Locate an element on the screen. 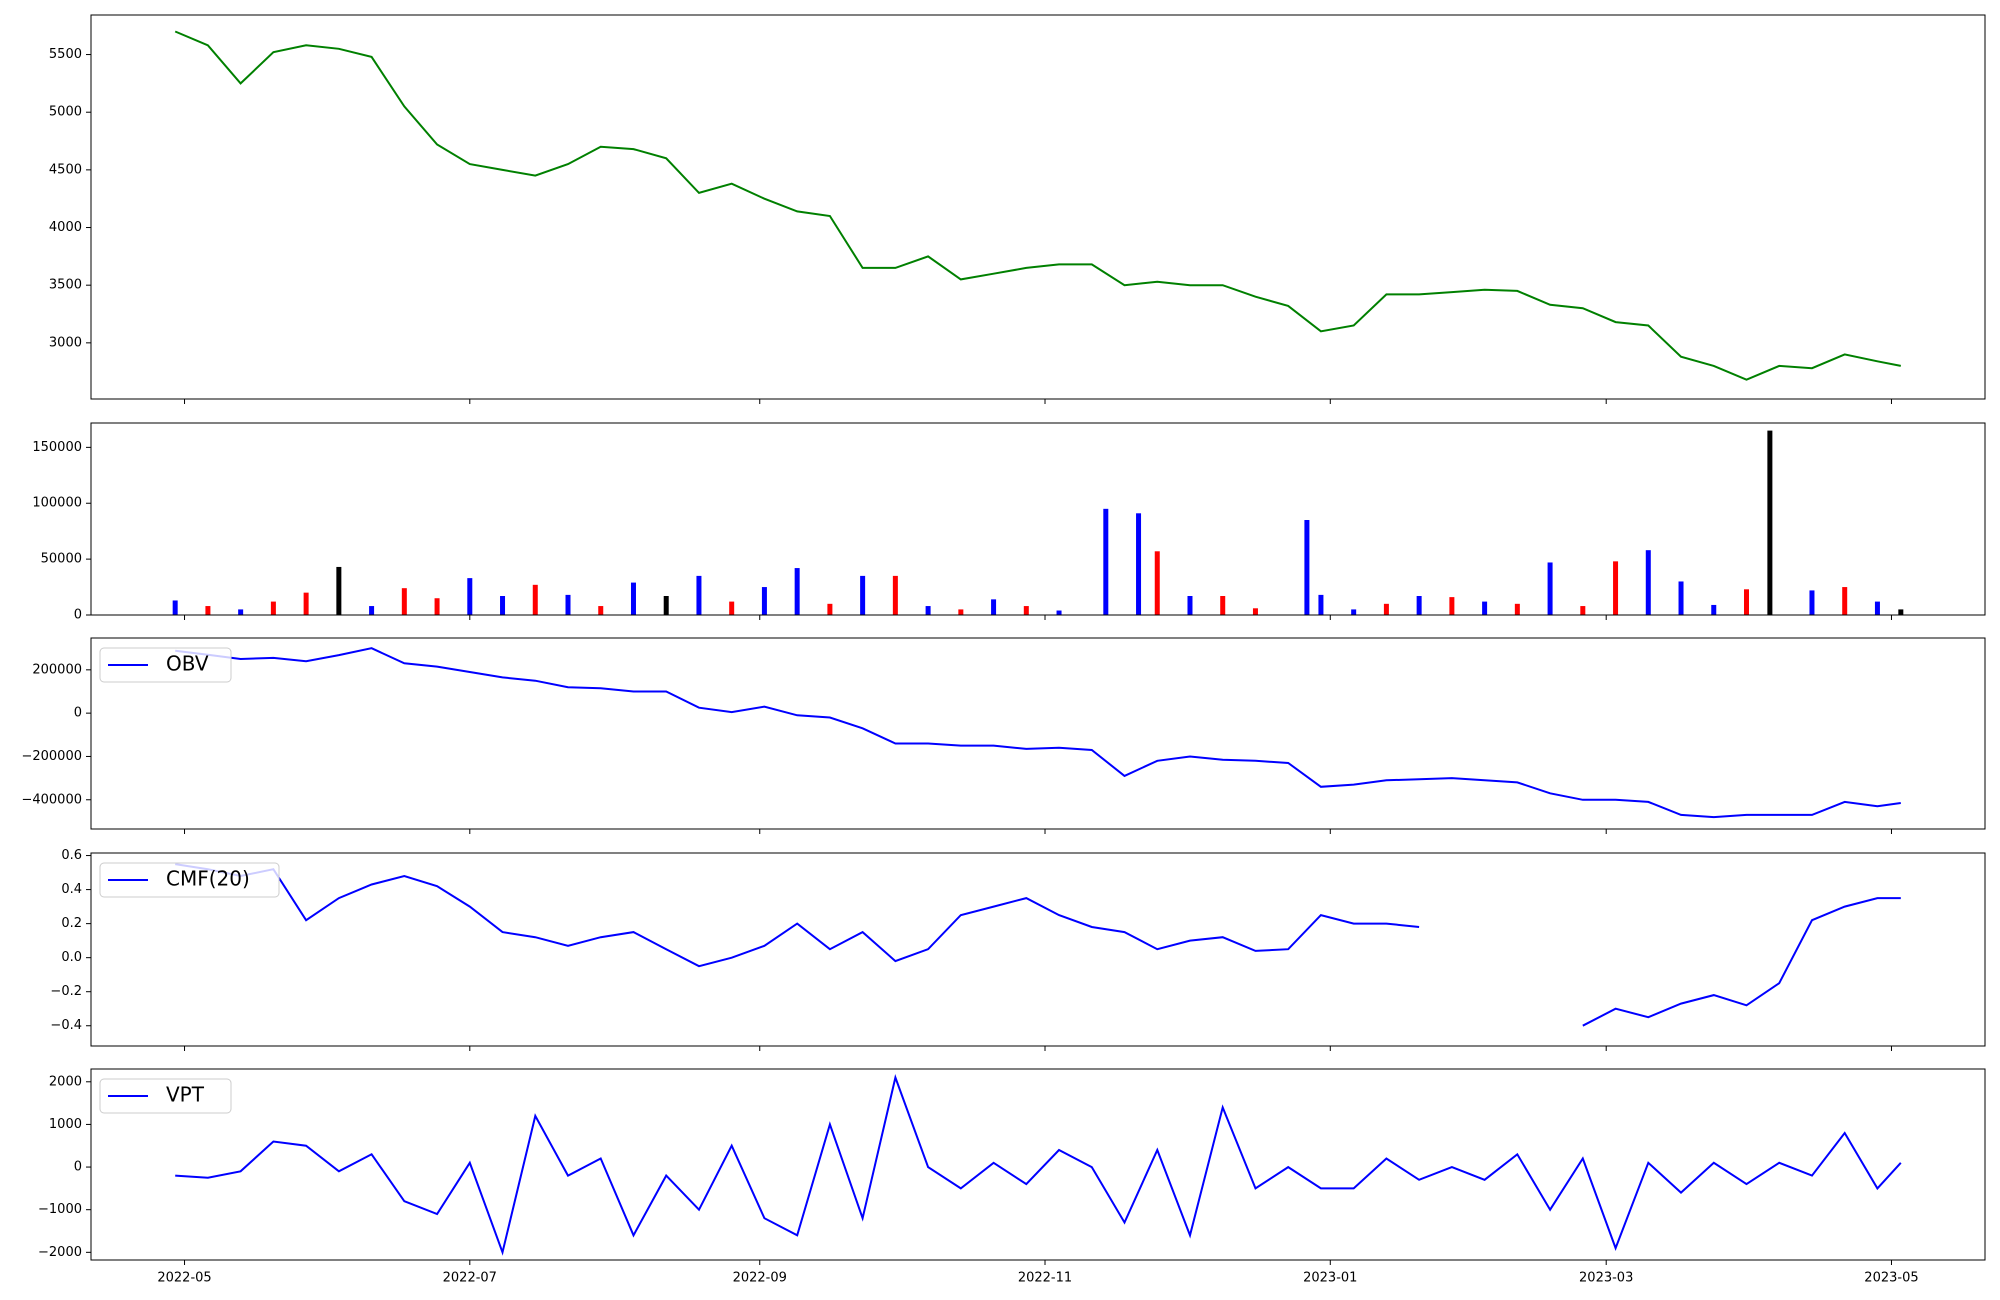 The height and width of the screenshot is (1300, 2000). y-tick-label: 150000 is located at coordinates (57, 447).